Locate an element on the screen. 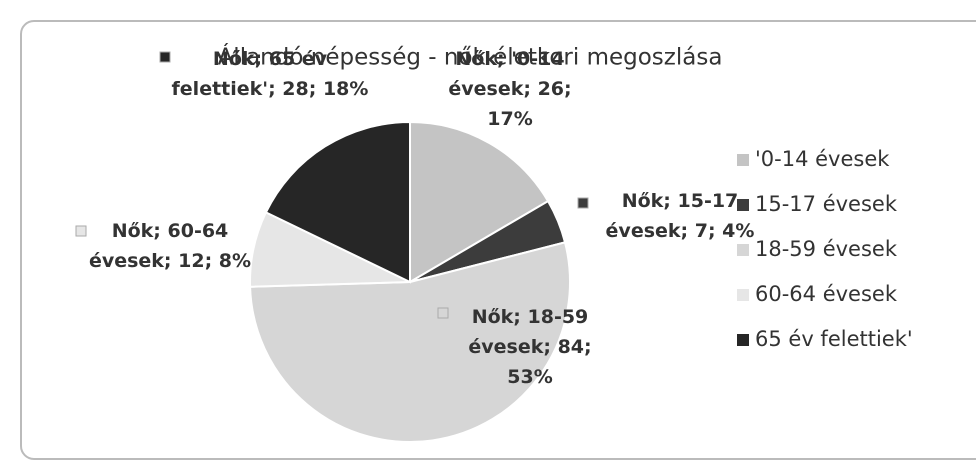  legend-label: 65 év felettiek' is located at coordinates (834, 339).